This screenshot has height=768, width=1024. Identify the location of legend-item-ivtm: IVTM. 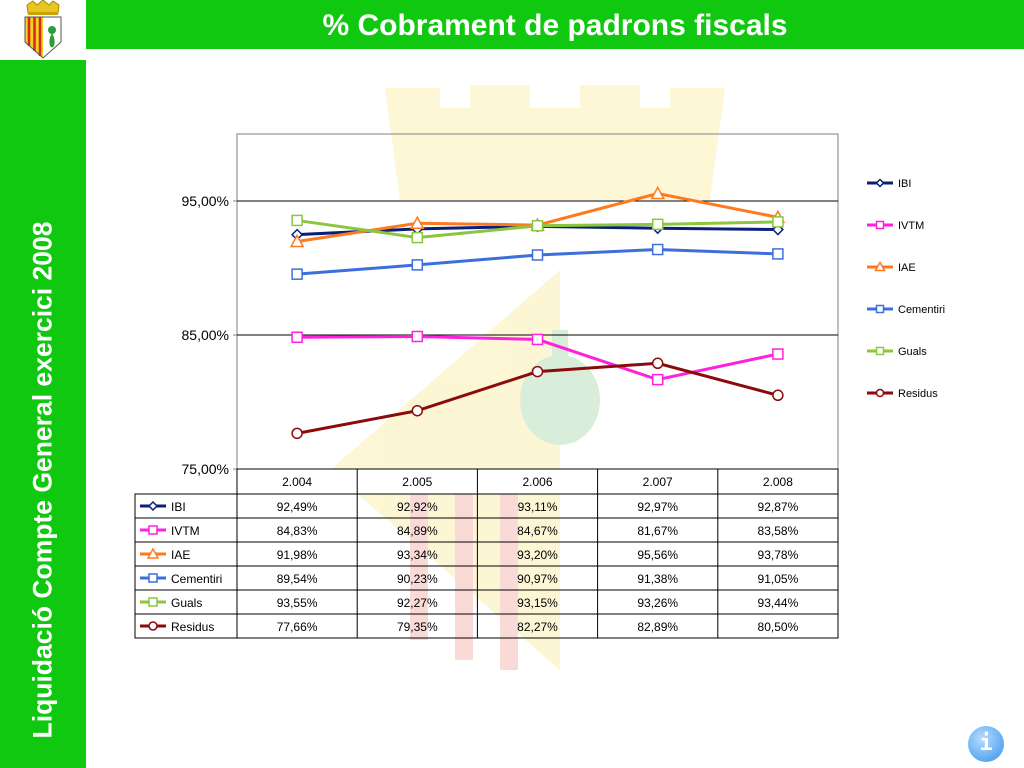
(895, 226).